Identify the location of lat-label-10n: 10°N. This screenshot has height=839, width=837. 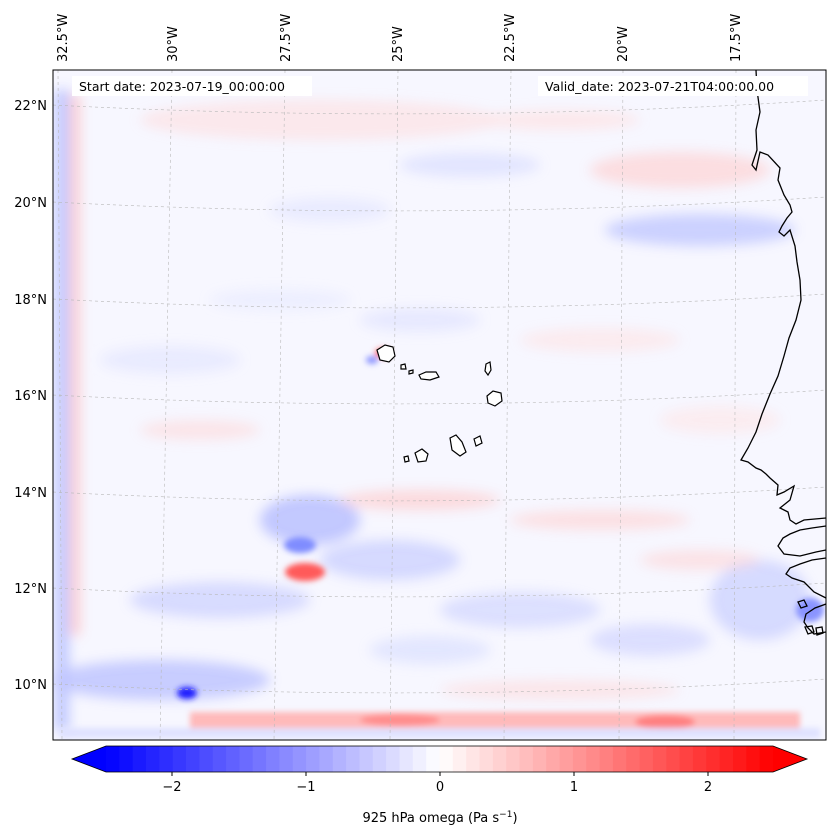
(30, 685).